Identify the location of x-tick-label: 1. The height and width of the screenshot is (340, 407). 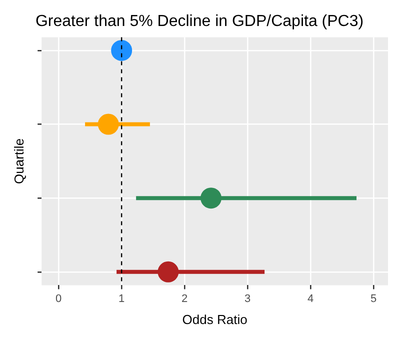
(121, 298).